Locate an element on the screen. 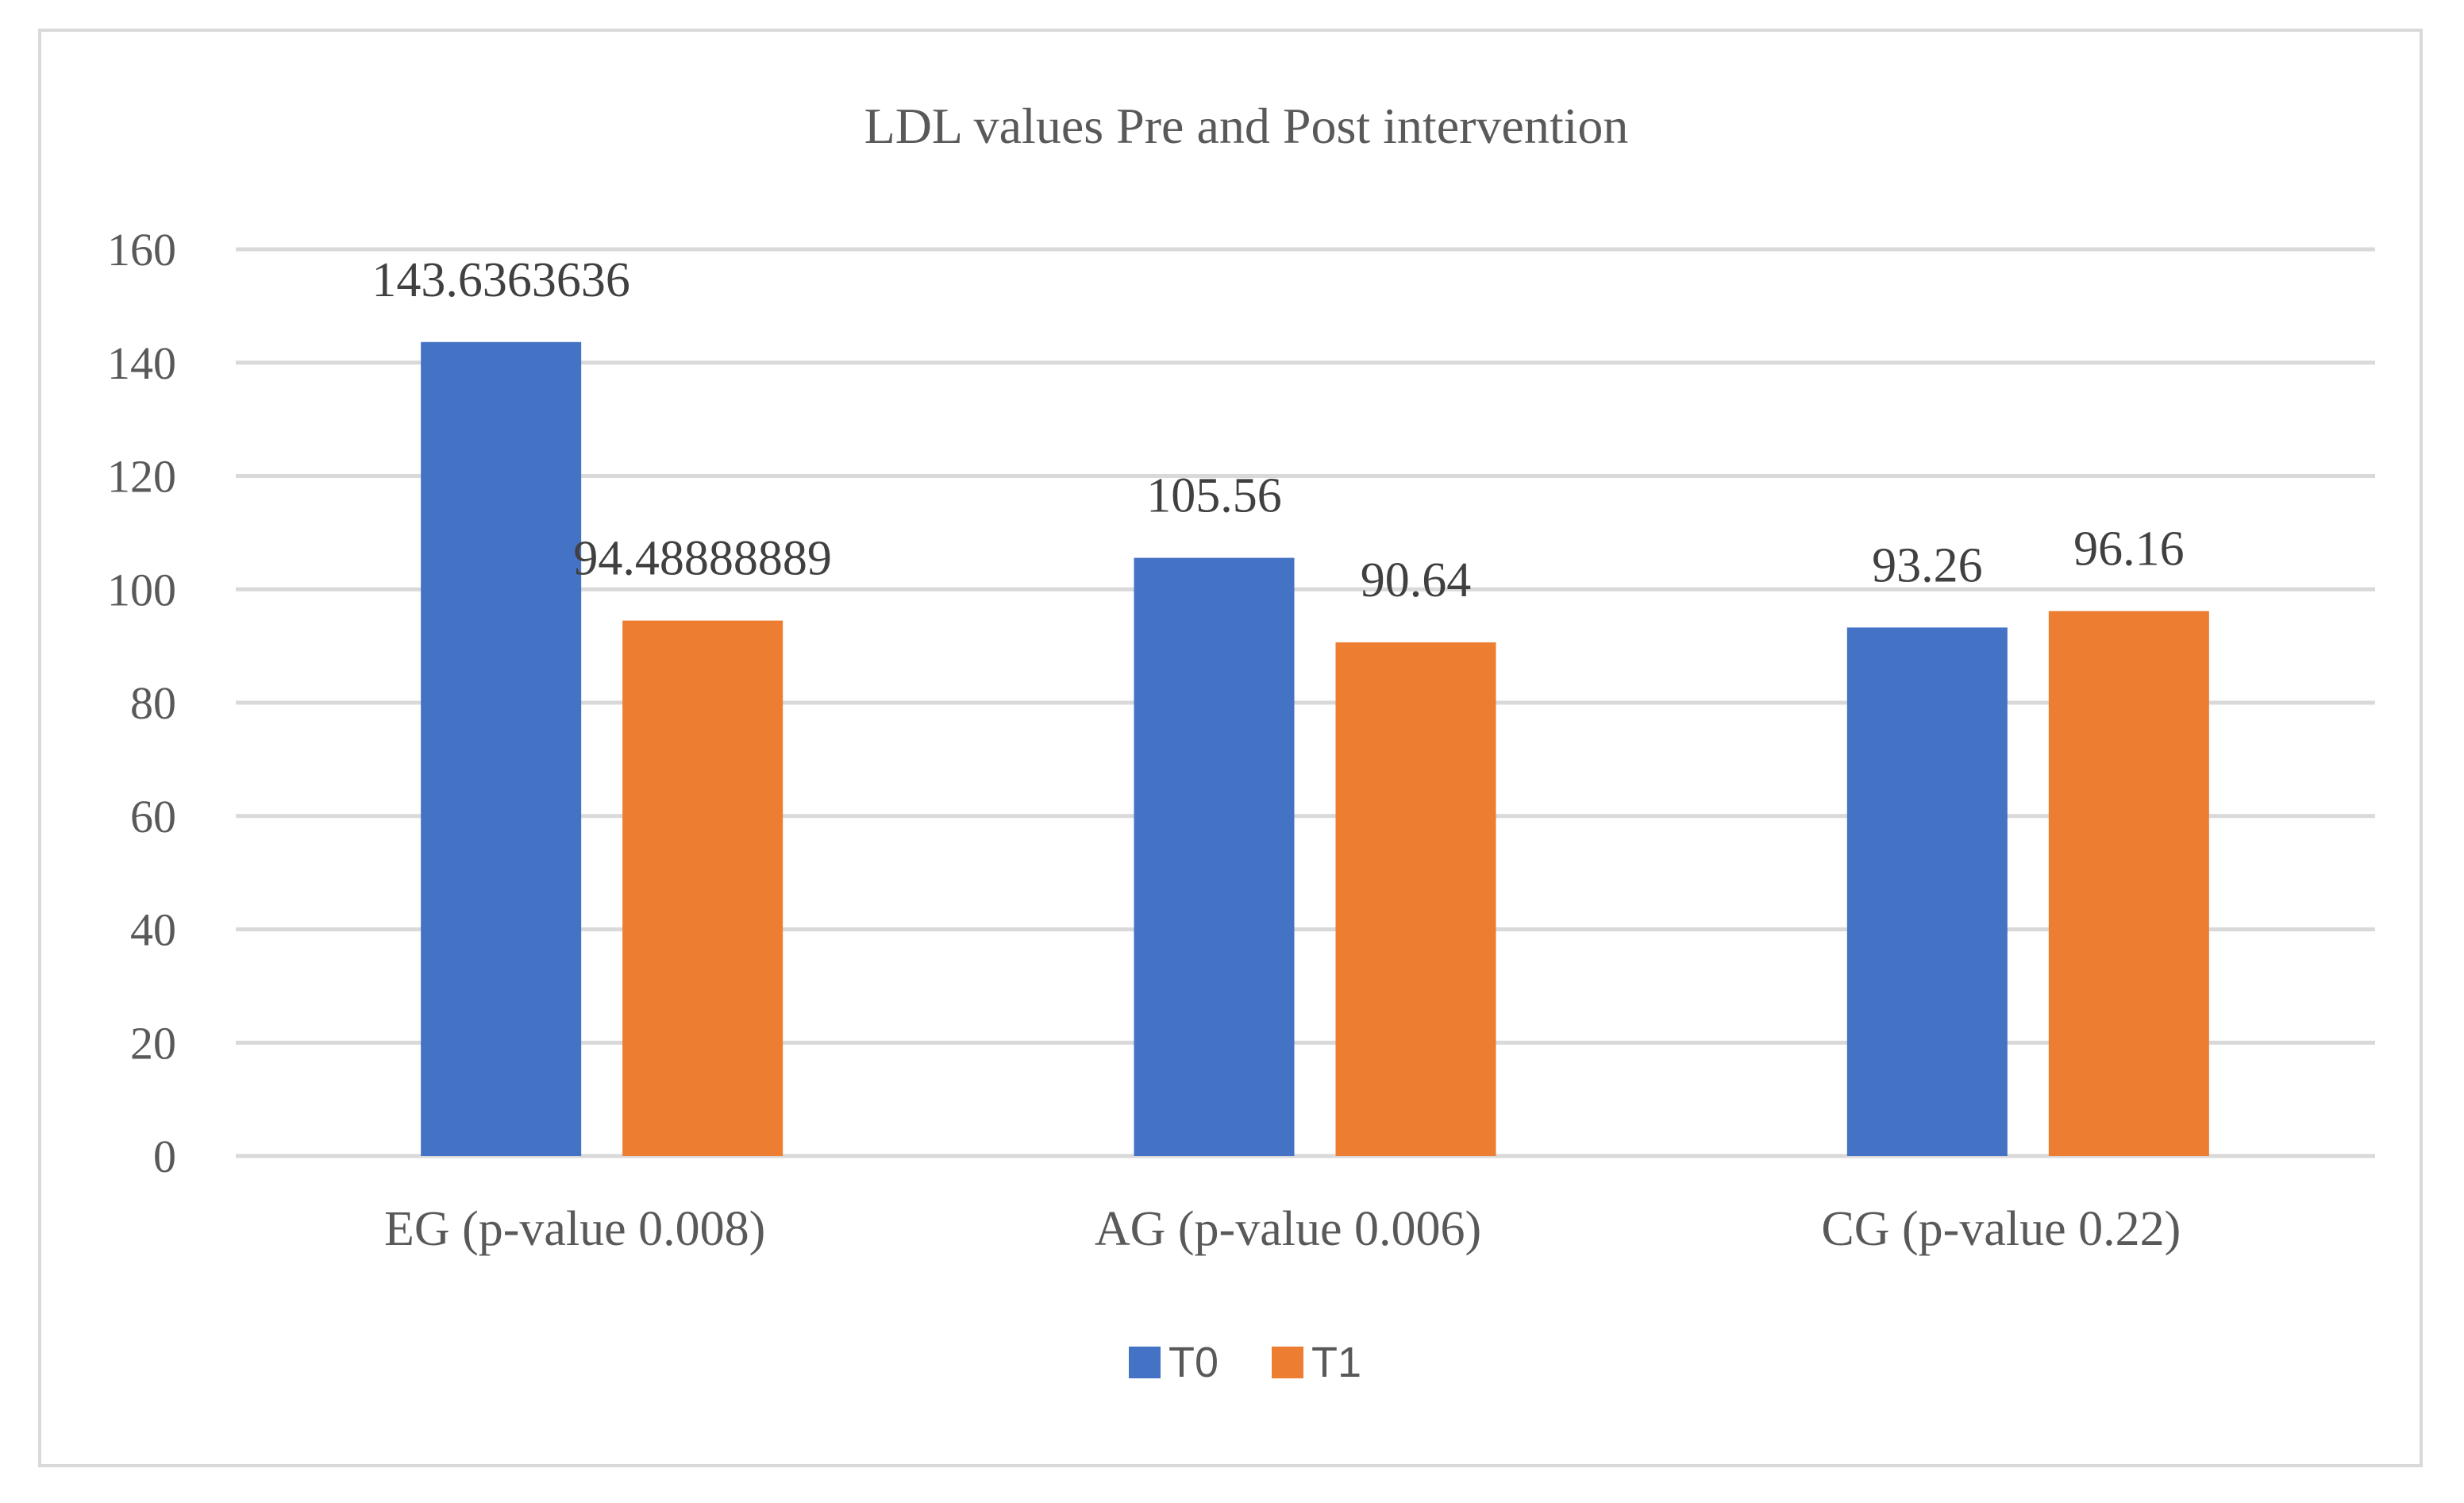 The image size is (2464, 1503). data-label-t0-2: 93.26 is located at coordinates (1927, 565).